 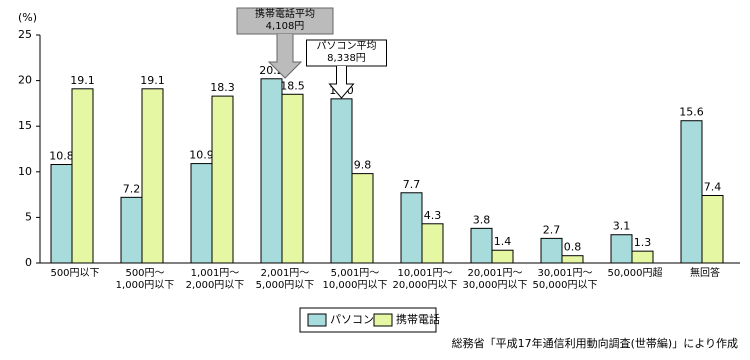 I want to click on annotation: 携帯電話平均 4,108円, so click(x=285, y=20).